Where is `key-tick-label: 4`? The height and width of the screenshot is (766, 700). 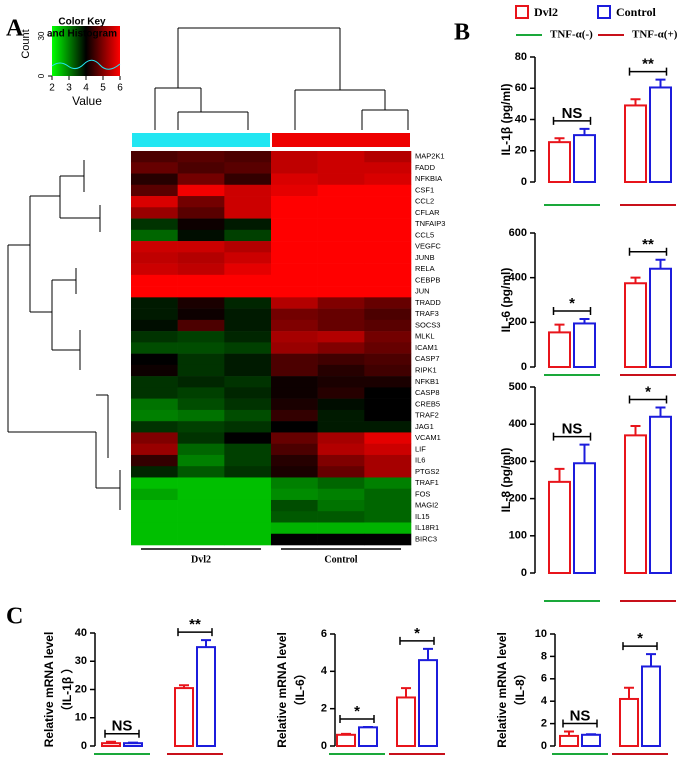 key-tick-label: 4 is located at coordinates (86, 88).